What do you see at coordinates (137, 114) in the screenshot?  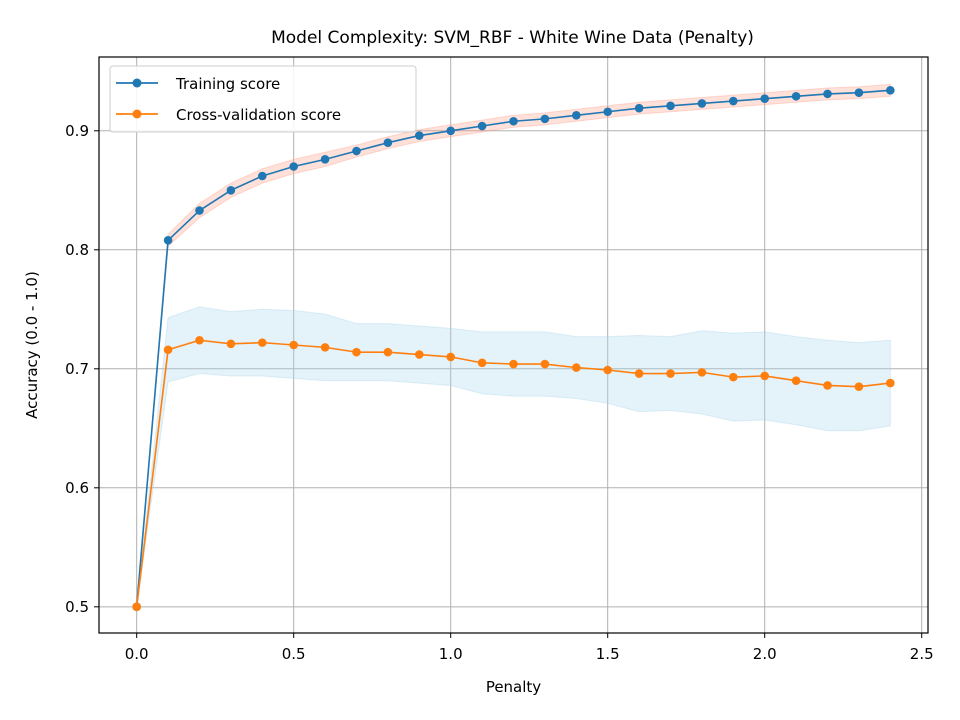 I see `legend-marker-cross-validation` at bounding box center [137, 114].